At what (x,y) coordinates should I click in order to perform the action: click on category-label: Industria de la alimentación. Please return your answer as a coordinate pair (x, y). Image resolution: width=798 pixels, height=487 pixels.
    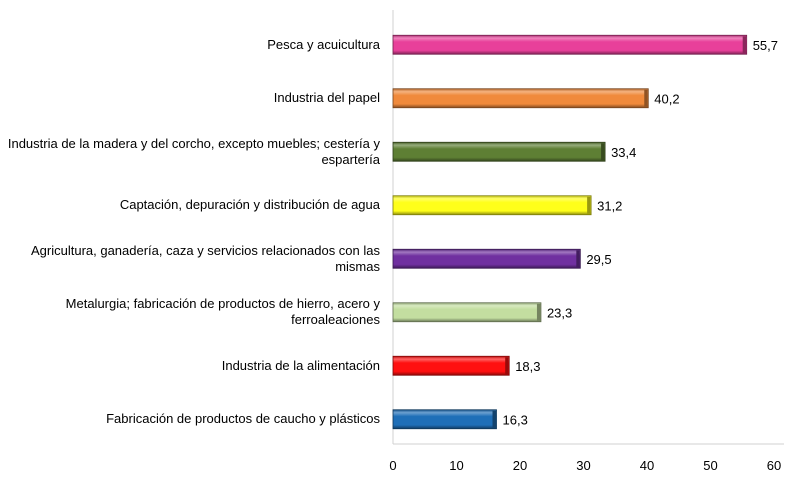
    Looking at the image, I should click on (300, 365).